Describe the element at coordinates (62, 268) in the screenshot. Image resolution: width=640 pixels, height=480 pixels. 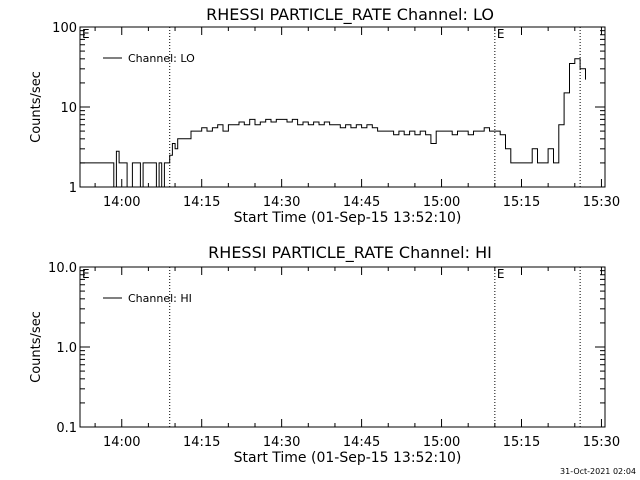
I see `y-tick-label: 10.0` at that location.